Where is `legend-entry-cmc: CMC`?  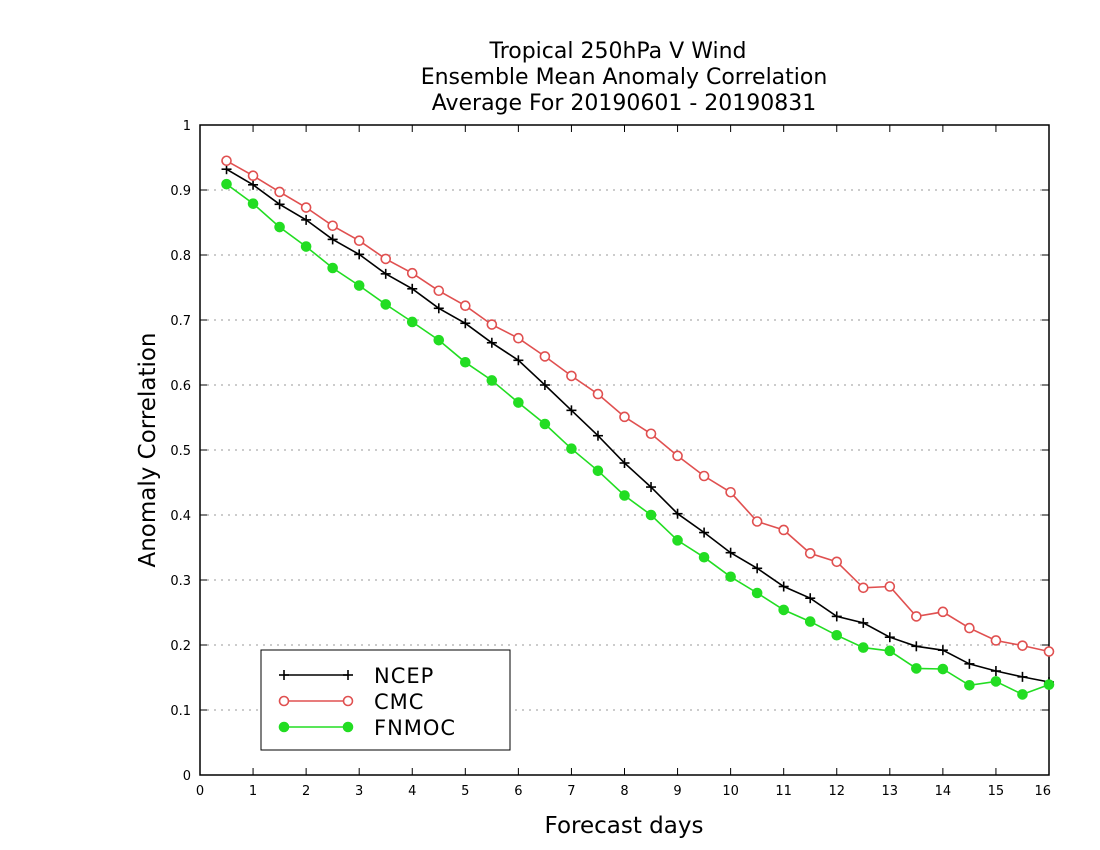
legend-entry-cmc: CMC is located at coordinates (350, 702).